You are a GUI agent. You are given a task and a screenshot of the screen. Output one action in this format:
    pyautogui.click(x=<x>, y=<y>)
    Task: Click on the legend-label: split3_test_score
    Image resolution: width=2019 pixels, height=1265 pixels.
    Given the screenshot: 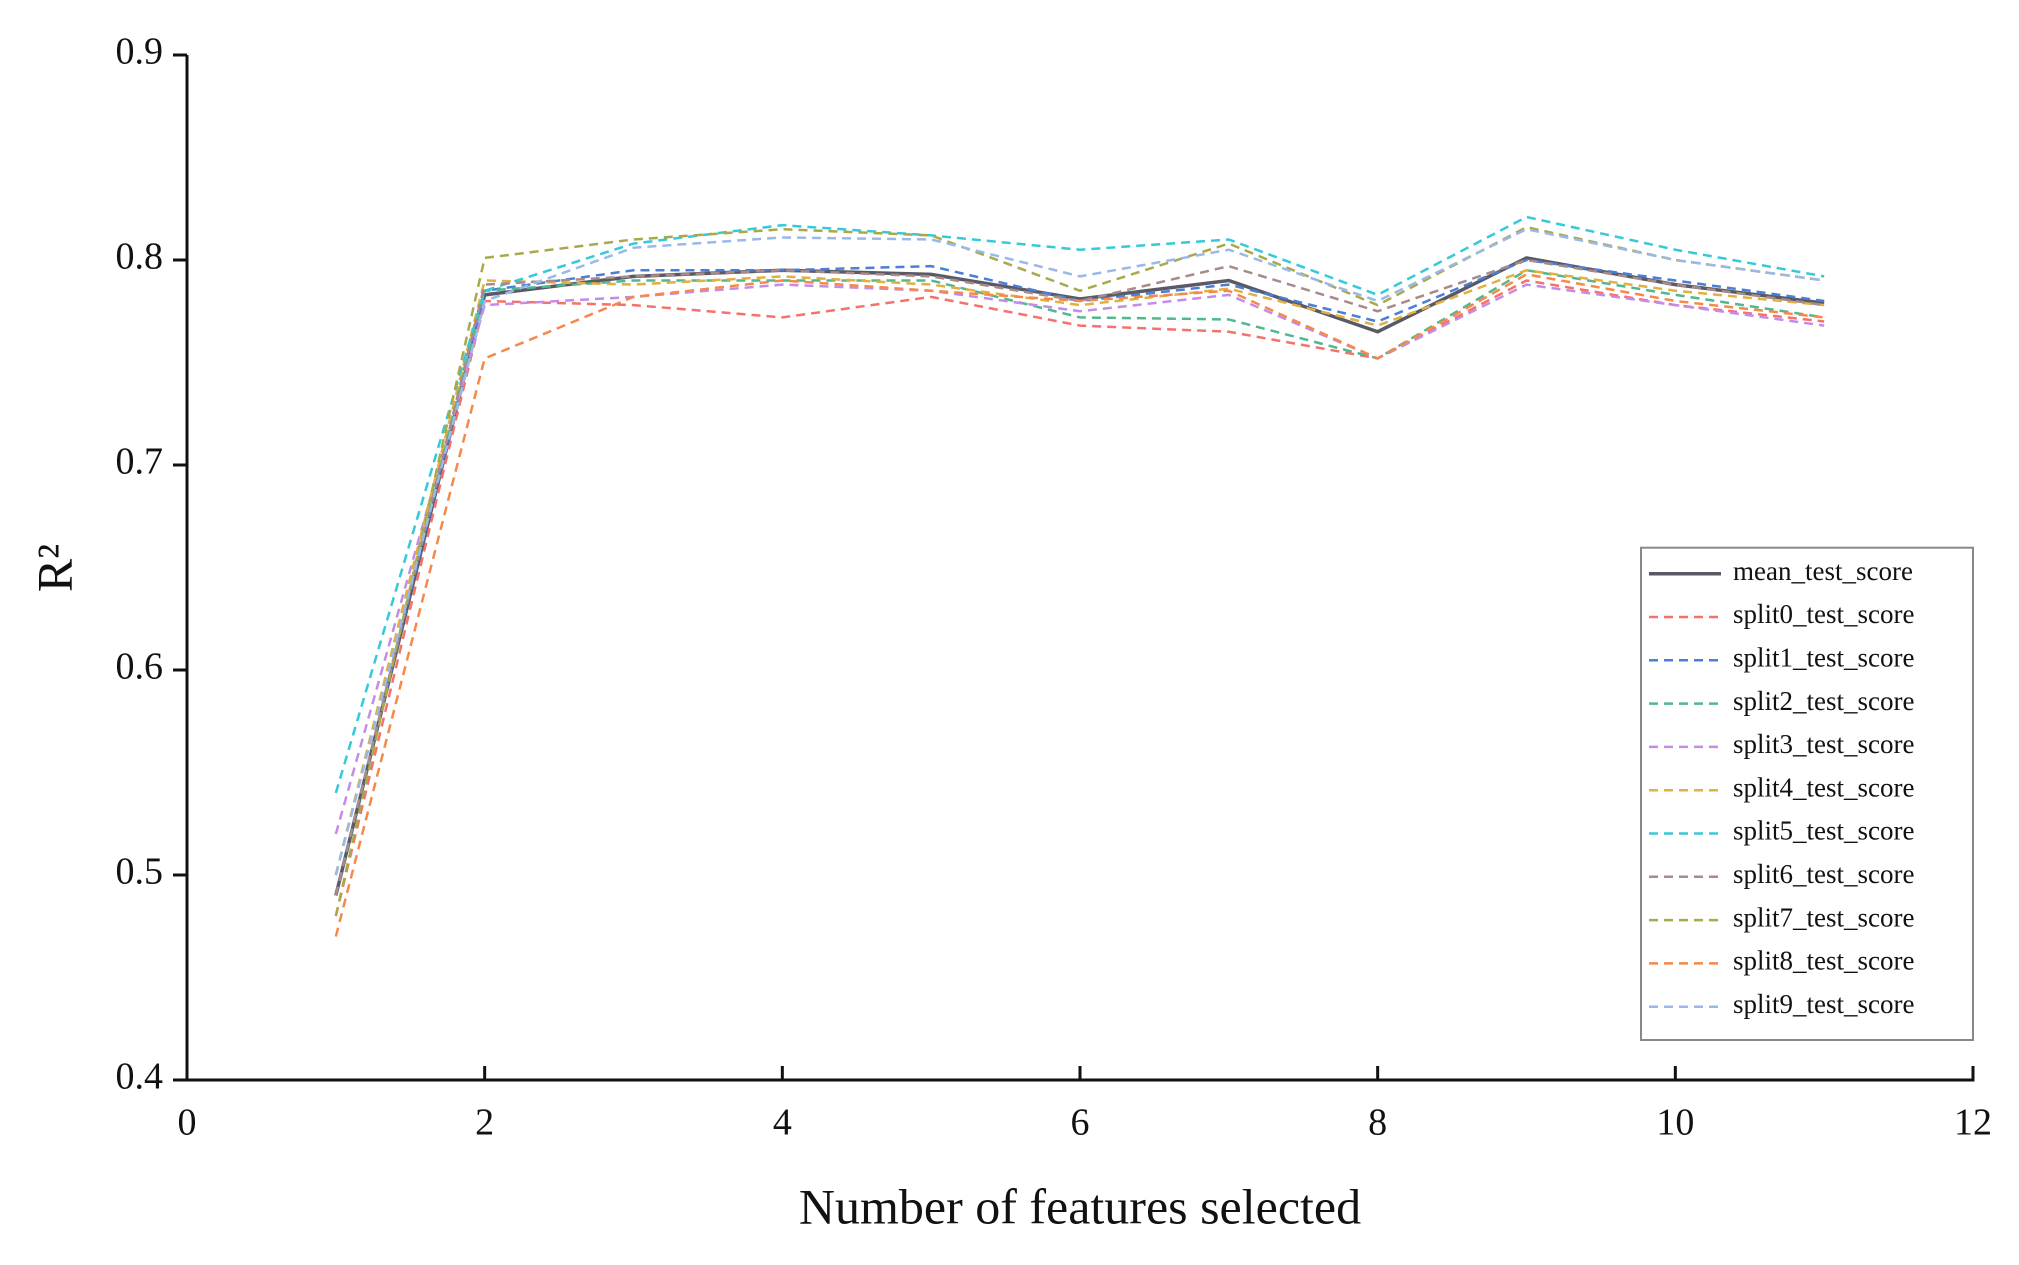 What is the action you would take?
    pyautogui.click(x=1823, y=744)
    